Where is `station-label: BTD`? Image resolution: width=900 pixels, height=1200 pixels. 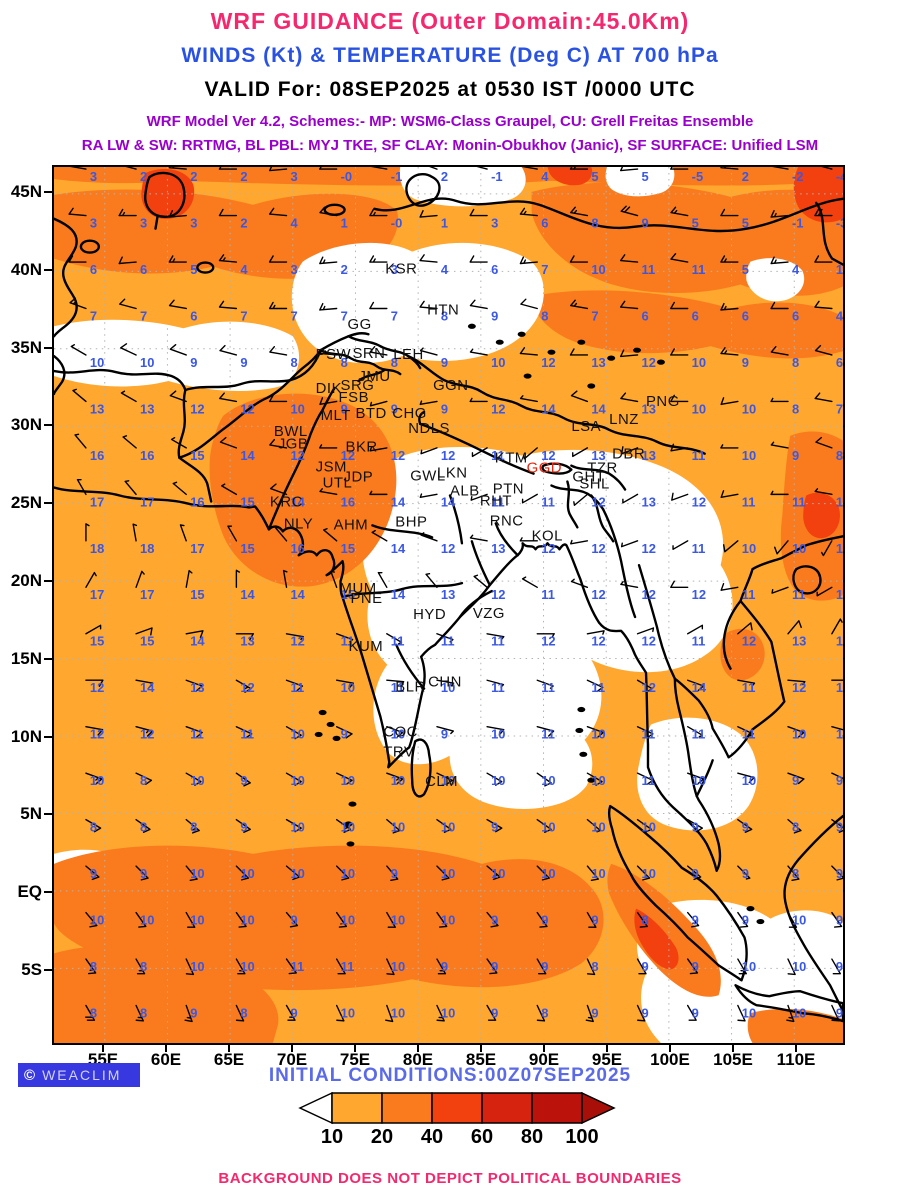
station-label: BTD is located at coordinates (370, 413).